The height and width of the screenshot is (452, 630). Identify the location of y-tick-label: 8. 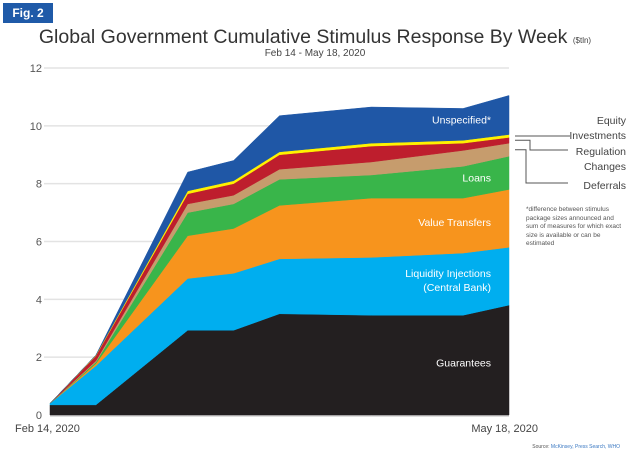
(39, 185).